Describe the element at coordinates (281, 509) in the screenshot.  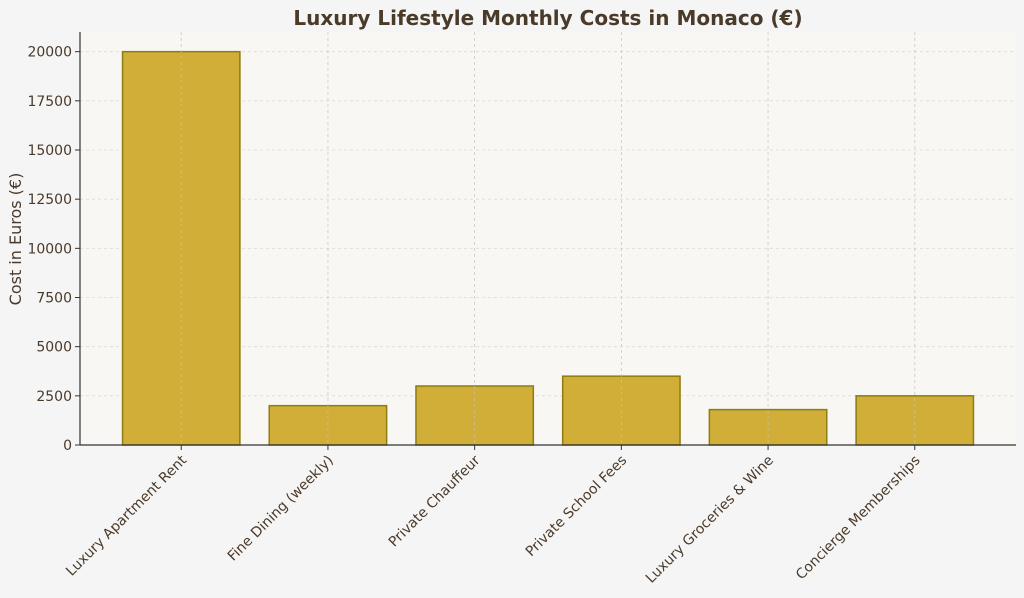
I see `x-tick-label: Fine Dining (weekly)` at that location.